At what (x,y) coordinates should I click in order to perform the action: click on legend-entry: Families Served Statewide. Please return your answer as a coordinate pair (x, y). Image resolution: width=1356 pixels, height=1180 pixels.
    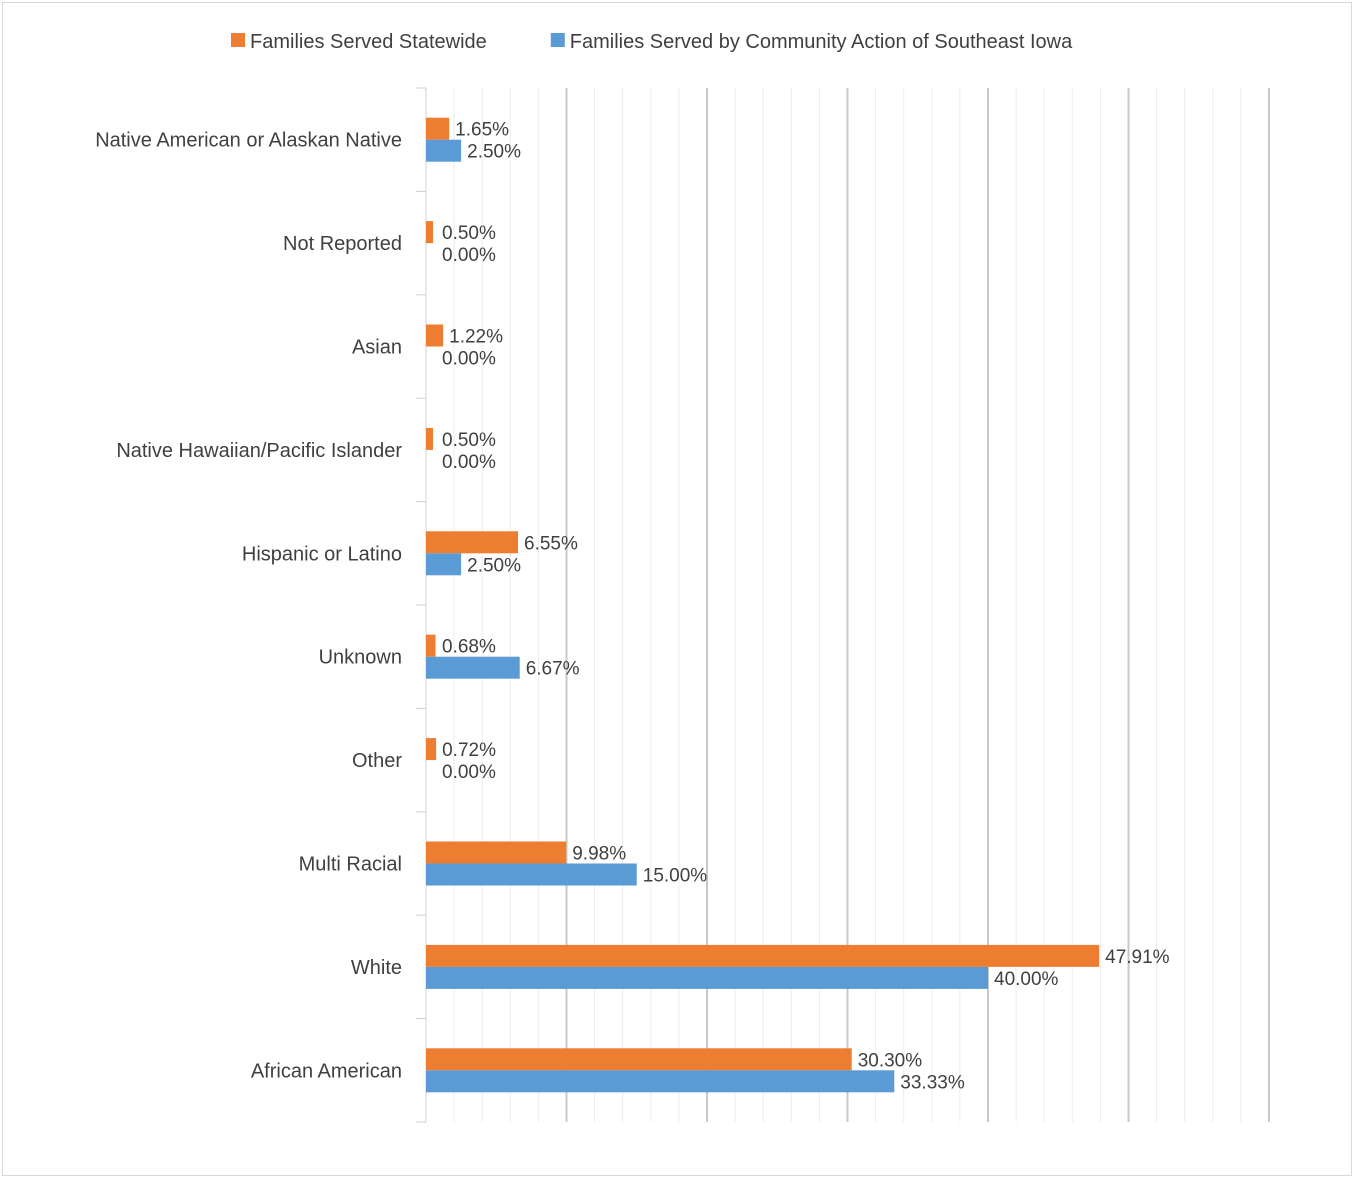
    Looking at the image, I should click on (368, 42).